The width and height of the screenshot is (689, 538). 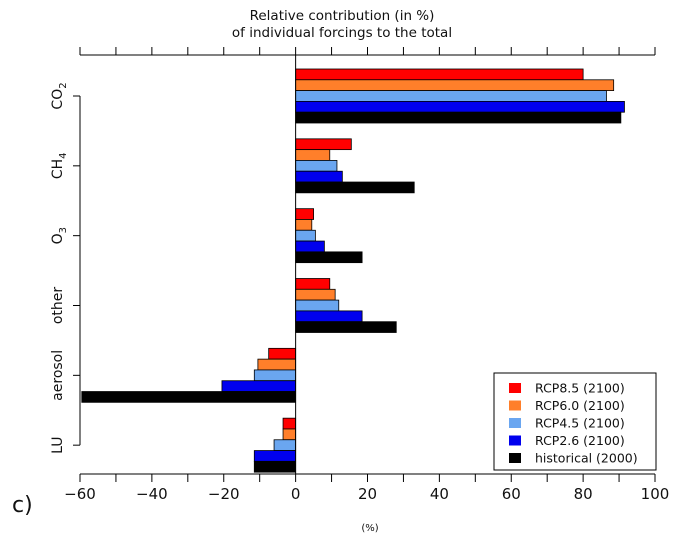 I want to click on x-tick-label: 0, so click(x=296, y=494).